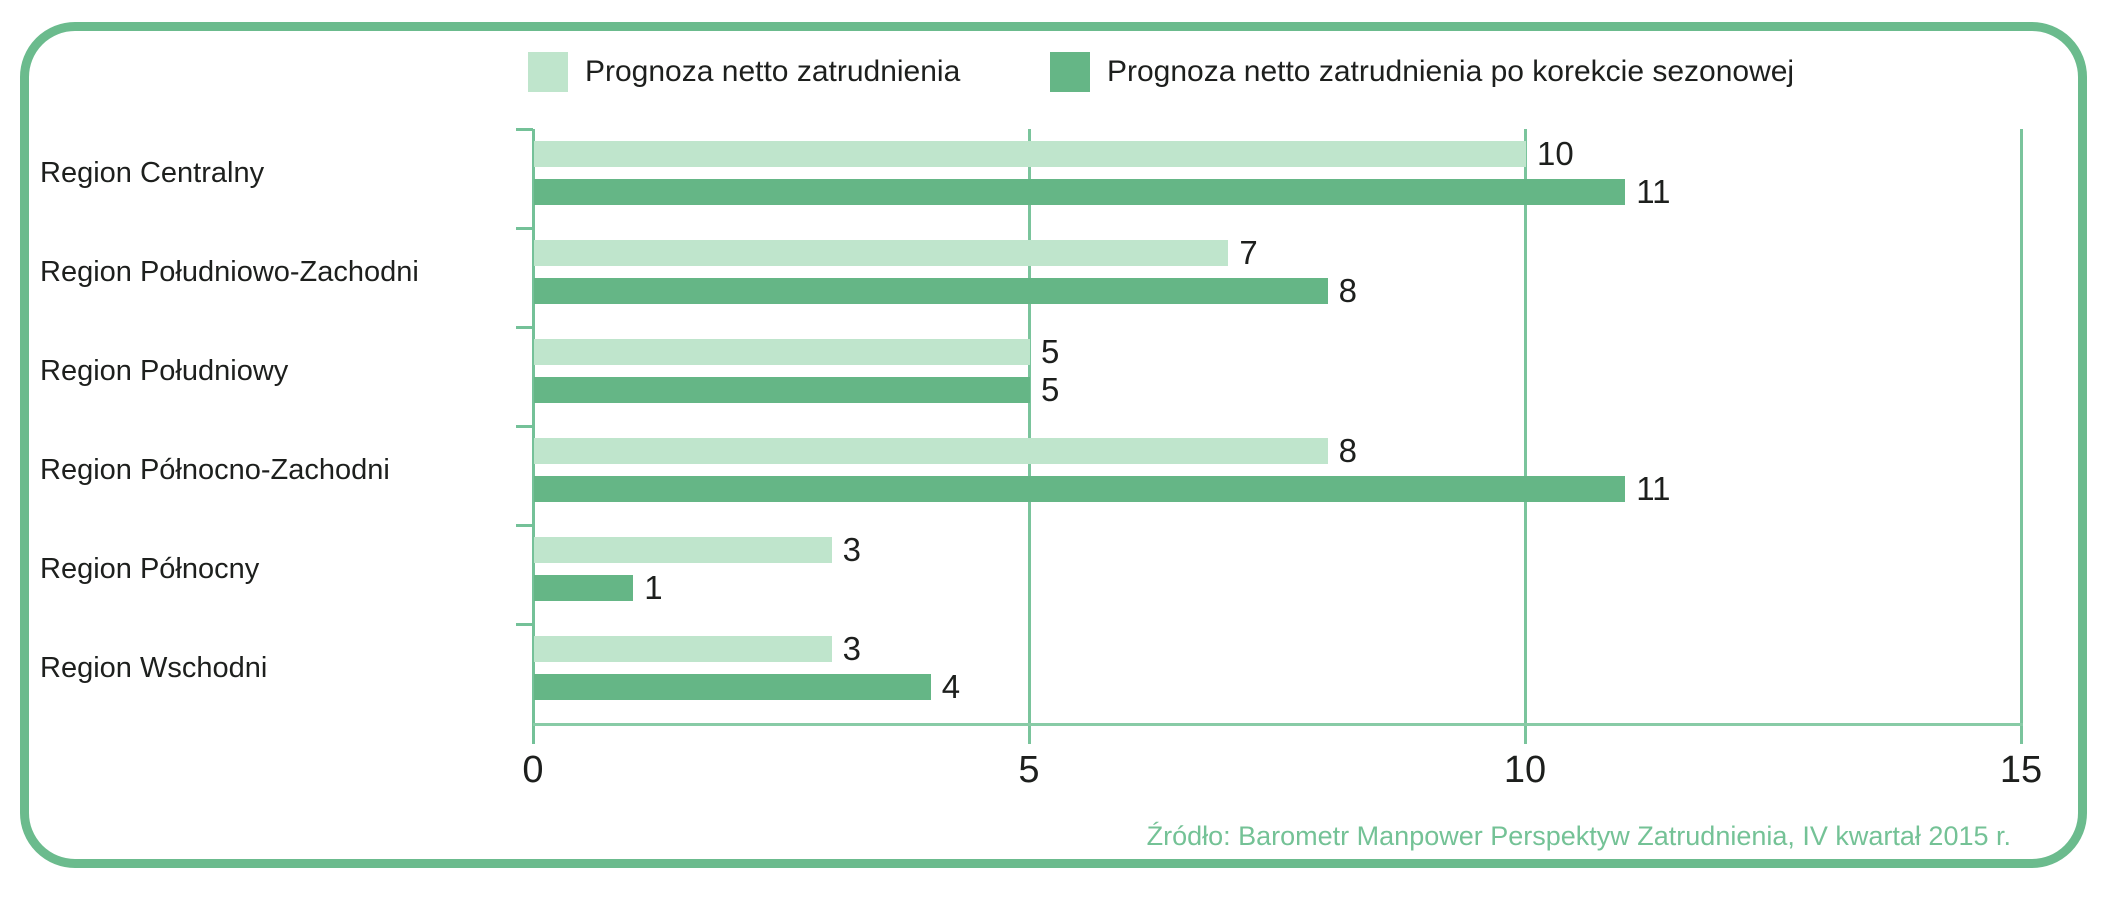 The width and height of the screenshot is (2106, 897). I want to click on y-axis-line, so click(533, 436).